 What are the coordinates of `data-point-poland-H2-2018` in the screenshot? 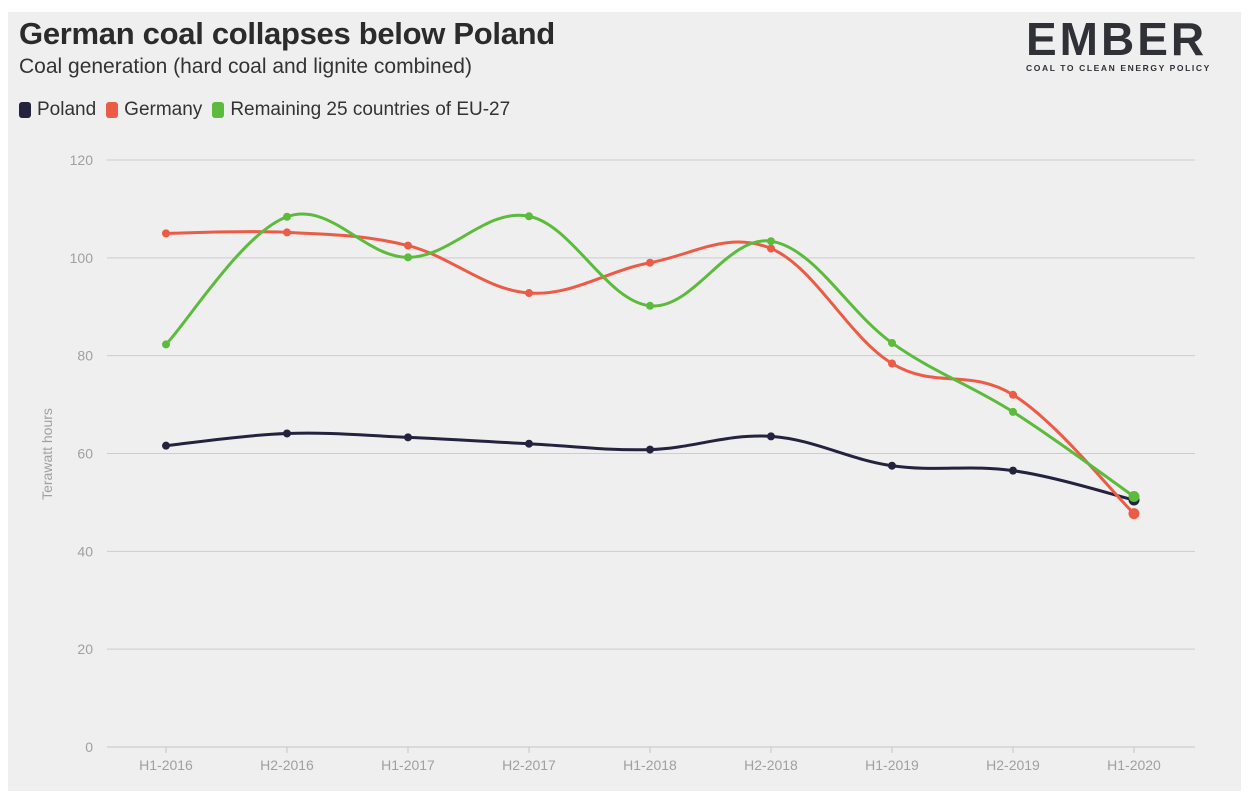 It's located at (771, 436).